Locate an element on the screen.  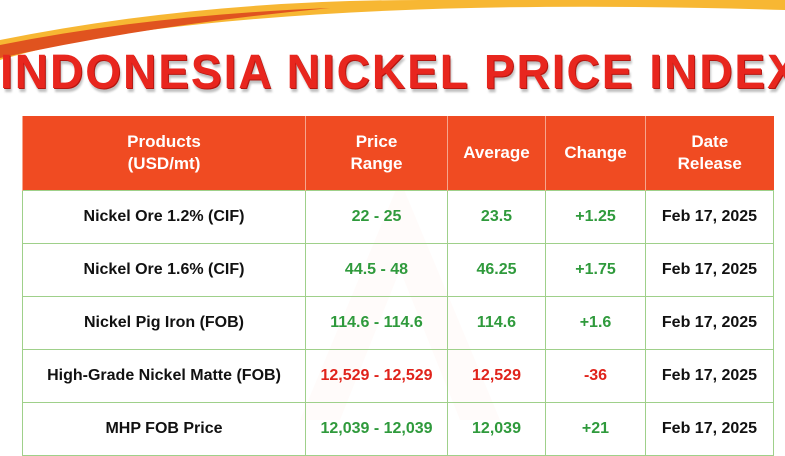
table-cell: +1.25 is located at coordinates (595, 217).